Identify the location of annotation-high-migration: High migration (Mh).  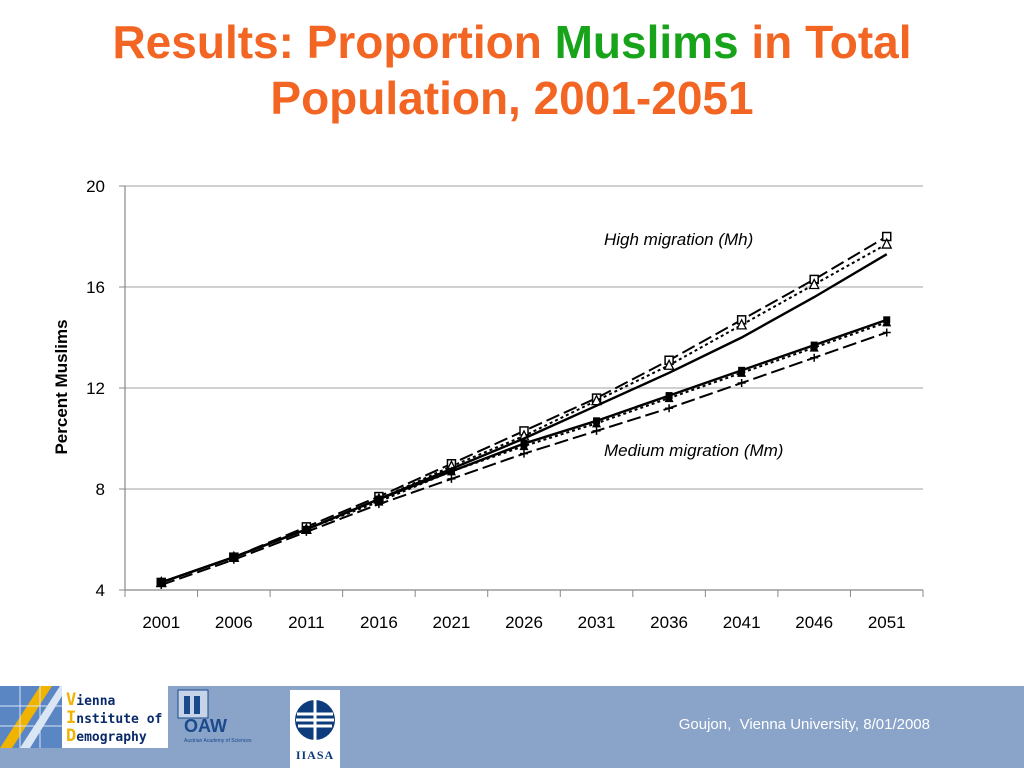
(678, 239).